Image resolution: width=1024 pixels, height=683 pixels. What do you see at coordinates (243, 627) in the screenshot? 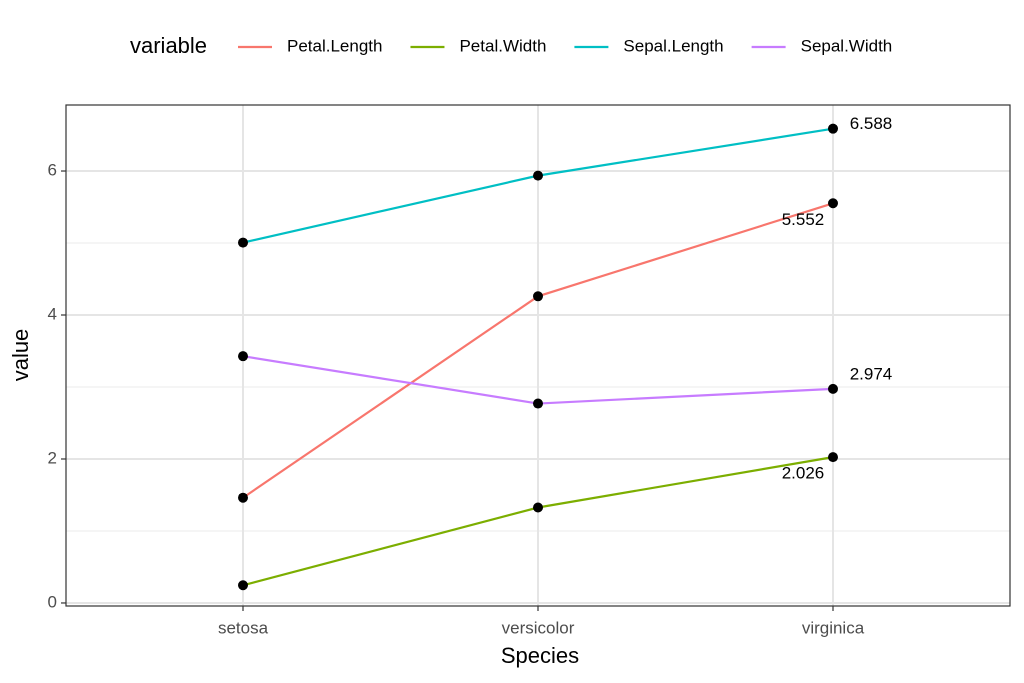
I see `x-tick-label: setosa` at bounding box center [243, 627].